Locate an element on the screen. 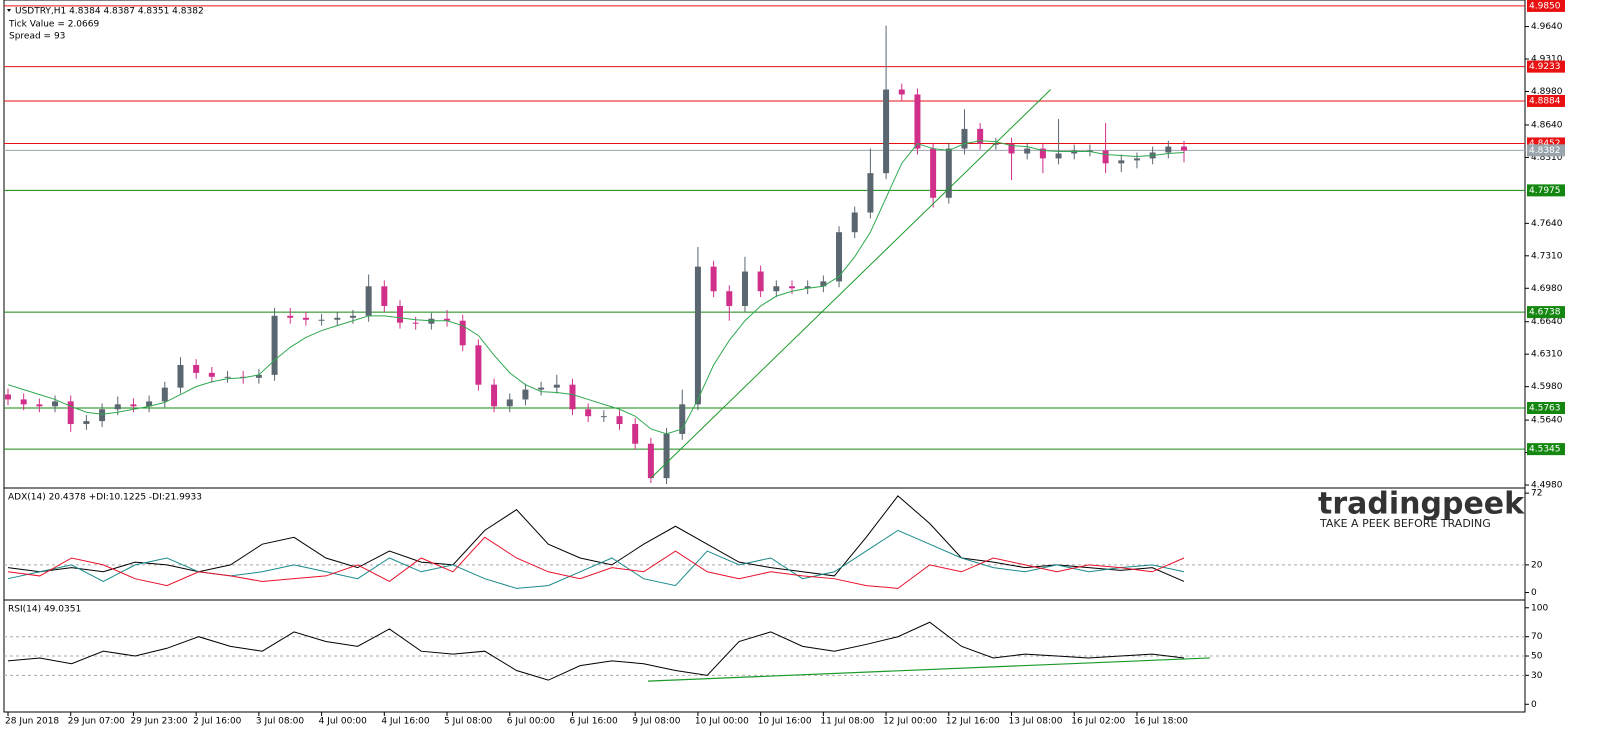  y-tick-label: 4.8640 is located at coordinates (1547, 125).